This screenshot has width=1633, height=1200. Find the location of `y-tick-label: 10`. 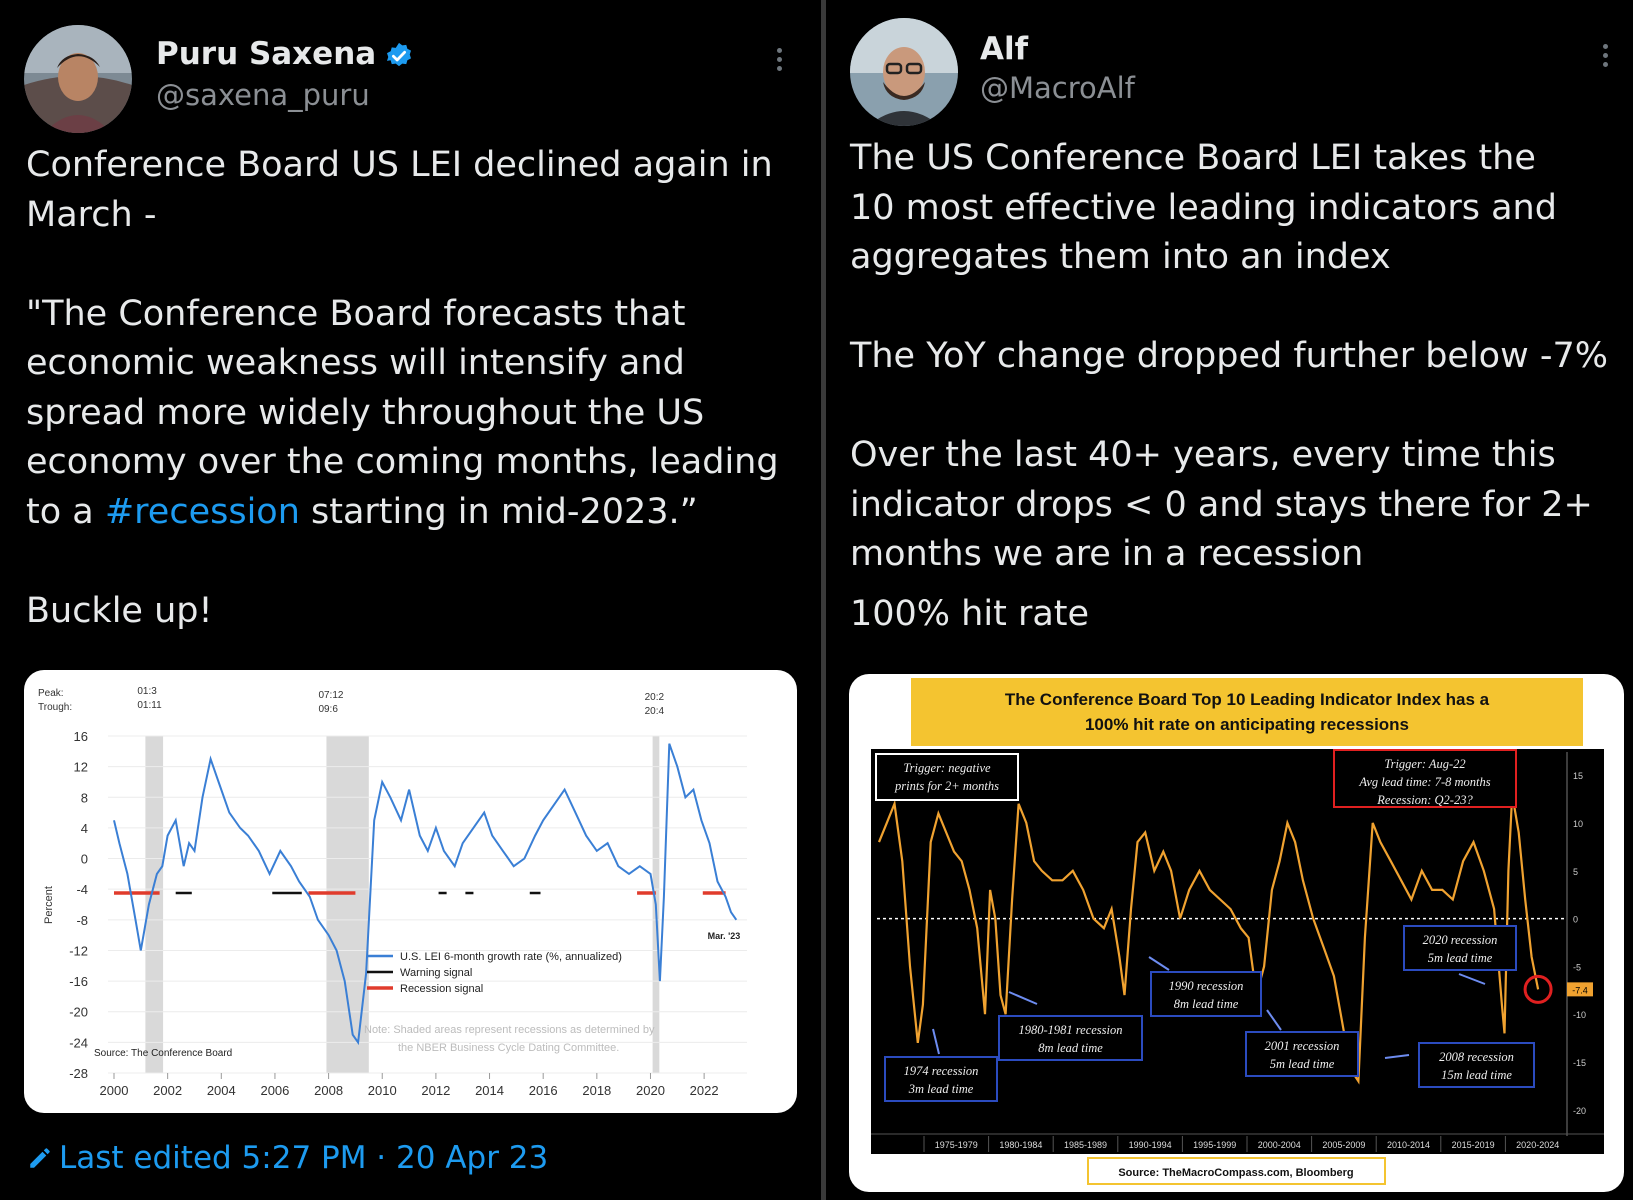

y-tick-label: 10 is located at coordinates (1578, 824).